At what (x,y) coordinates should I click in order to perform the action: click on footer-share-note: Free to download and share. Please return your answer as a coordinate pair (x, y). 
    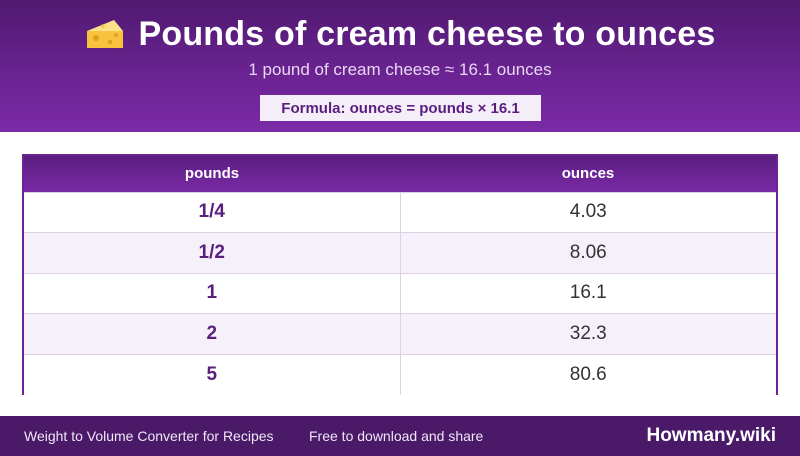
    Looking at the image, I should click on (396, 436).